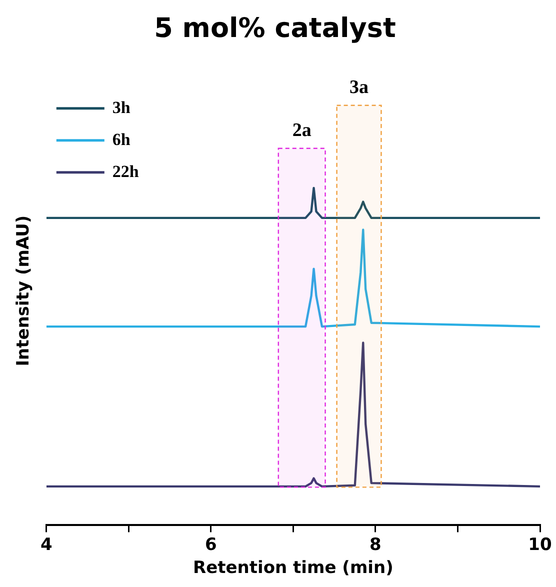  Describe the element at coordinates (211, 544) in the screenshot. I see `x-tick-label: 6` at that location.